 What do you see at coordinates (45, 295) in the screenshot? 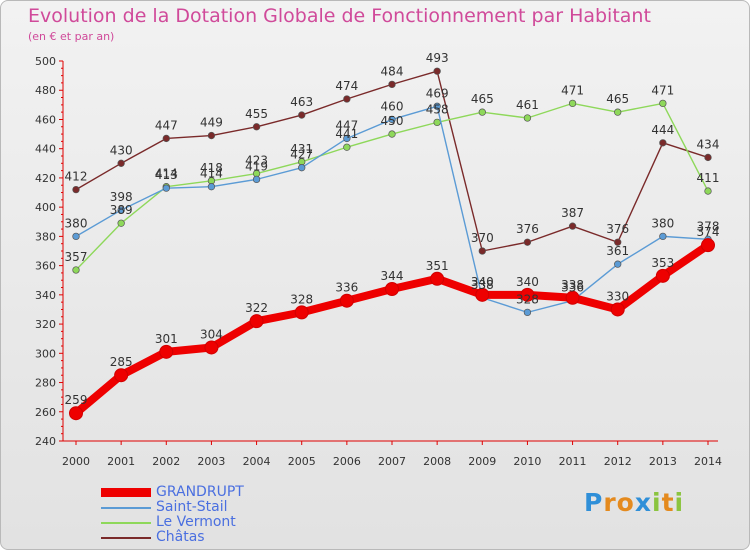
I see `y-tick-label: 340` at bounding box center [45, 295].